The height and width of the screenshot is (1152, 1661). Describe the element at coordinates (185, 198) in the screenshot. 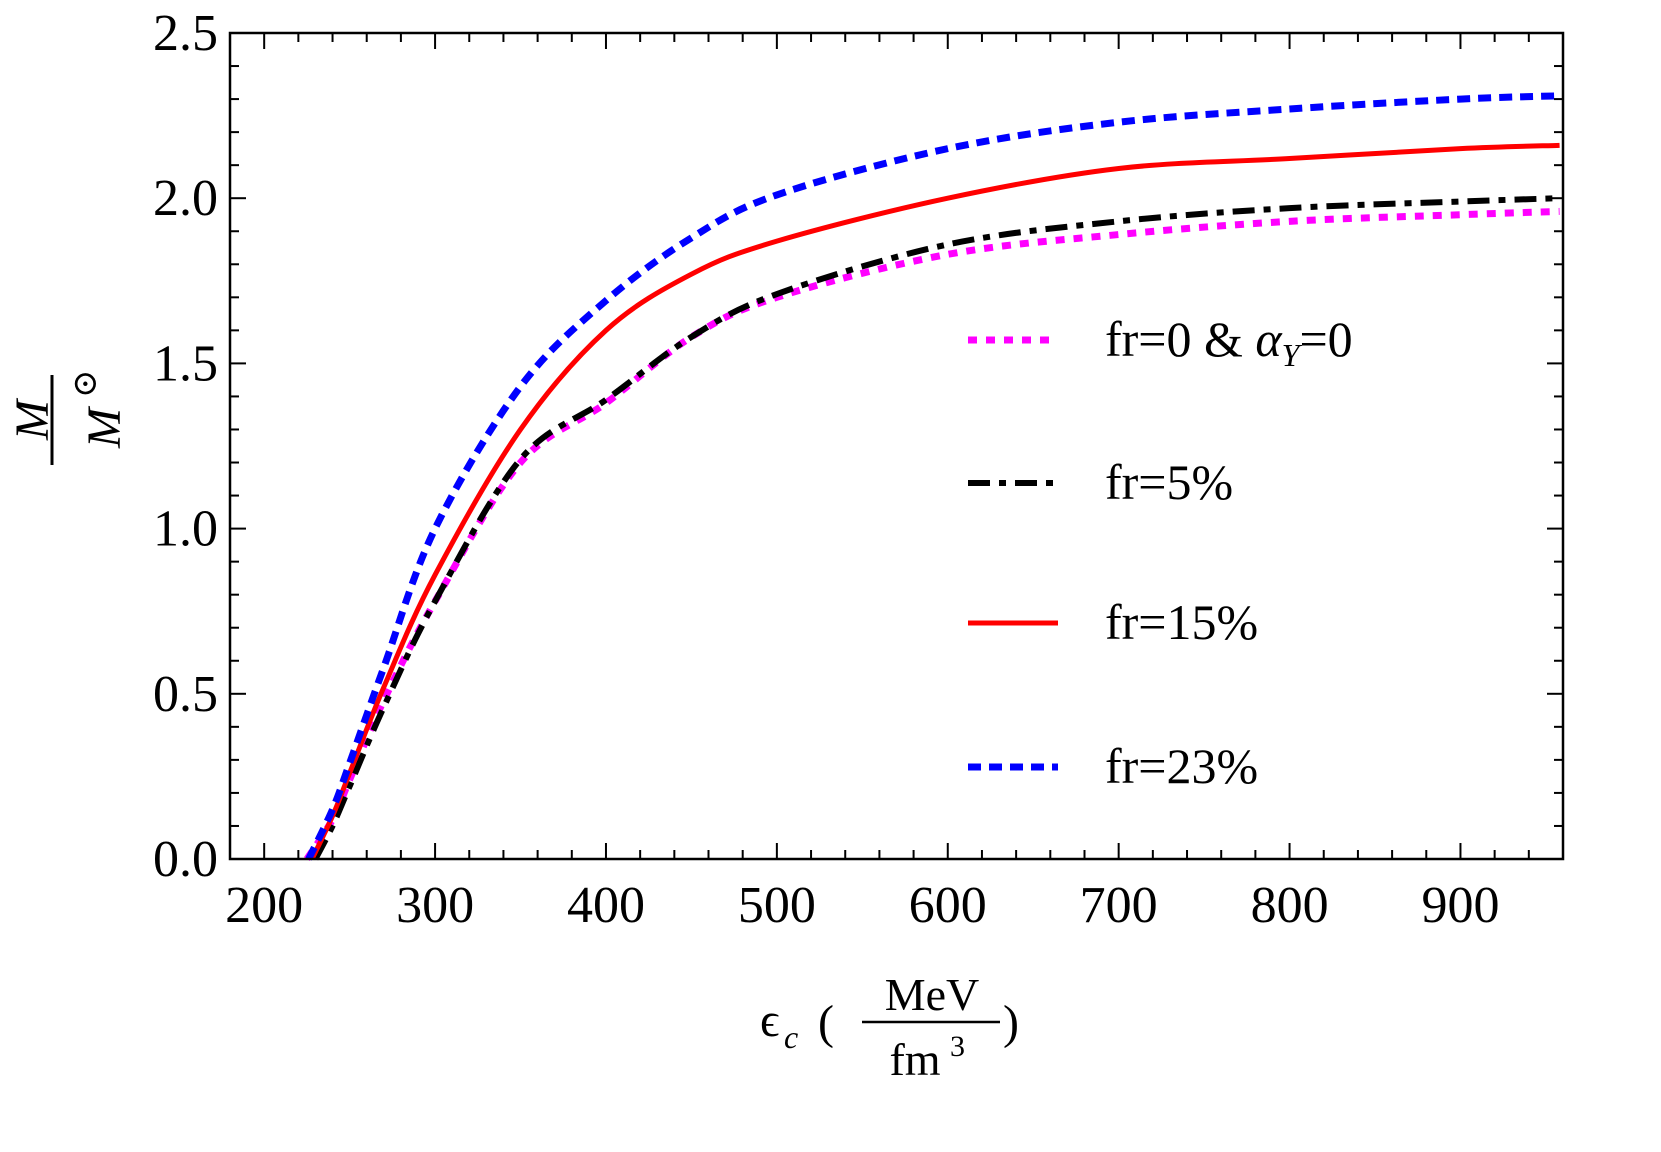

I see `y-tick-label: 2.0` at that location.